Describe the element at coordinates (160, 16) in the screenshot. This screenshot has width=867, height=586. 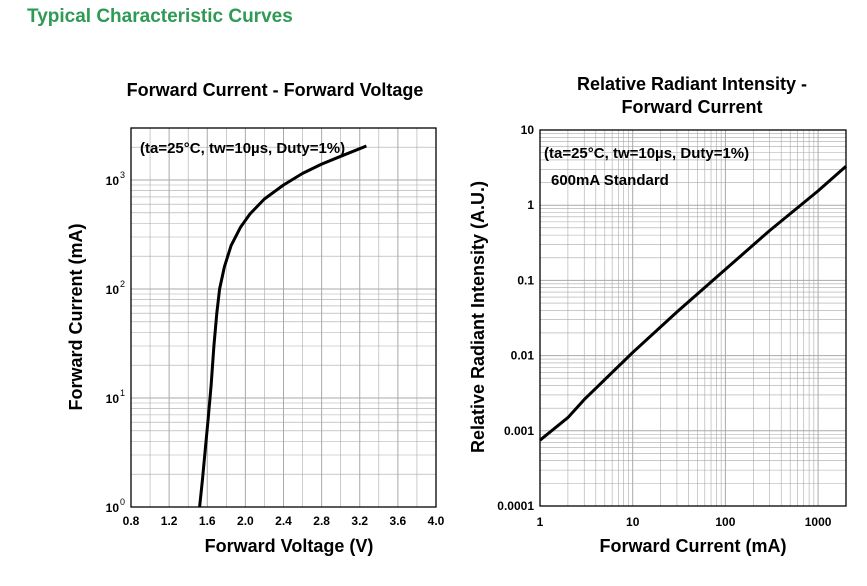
I see `page-title: Typical Characteristic Curves` at that location.